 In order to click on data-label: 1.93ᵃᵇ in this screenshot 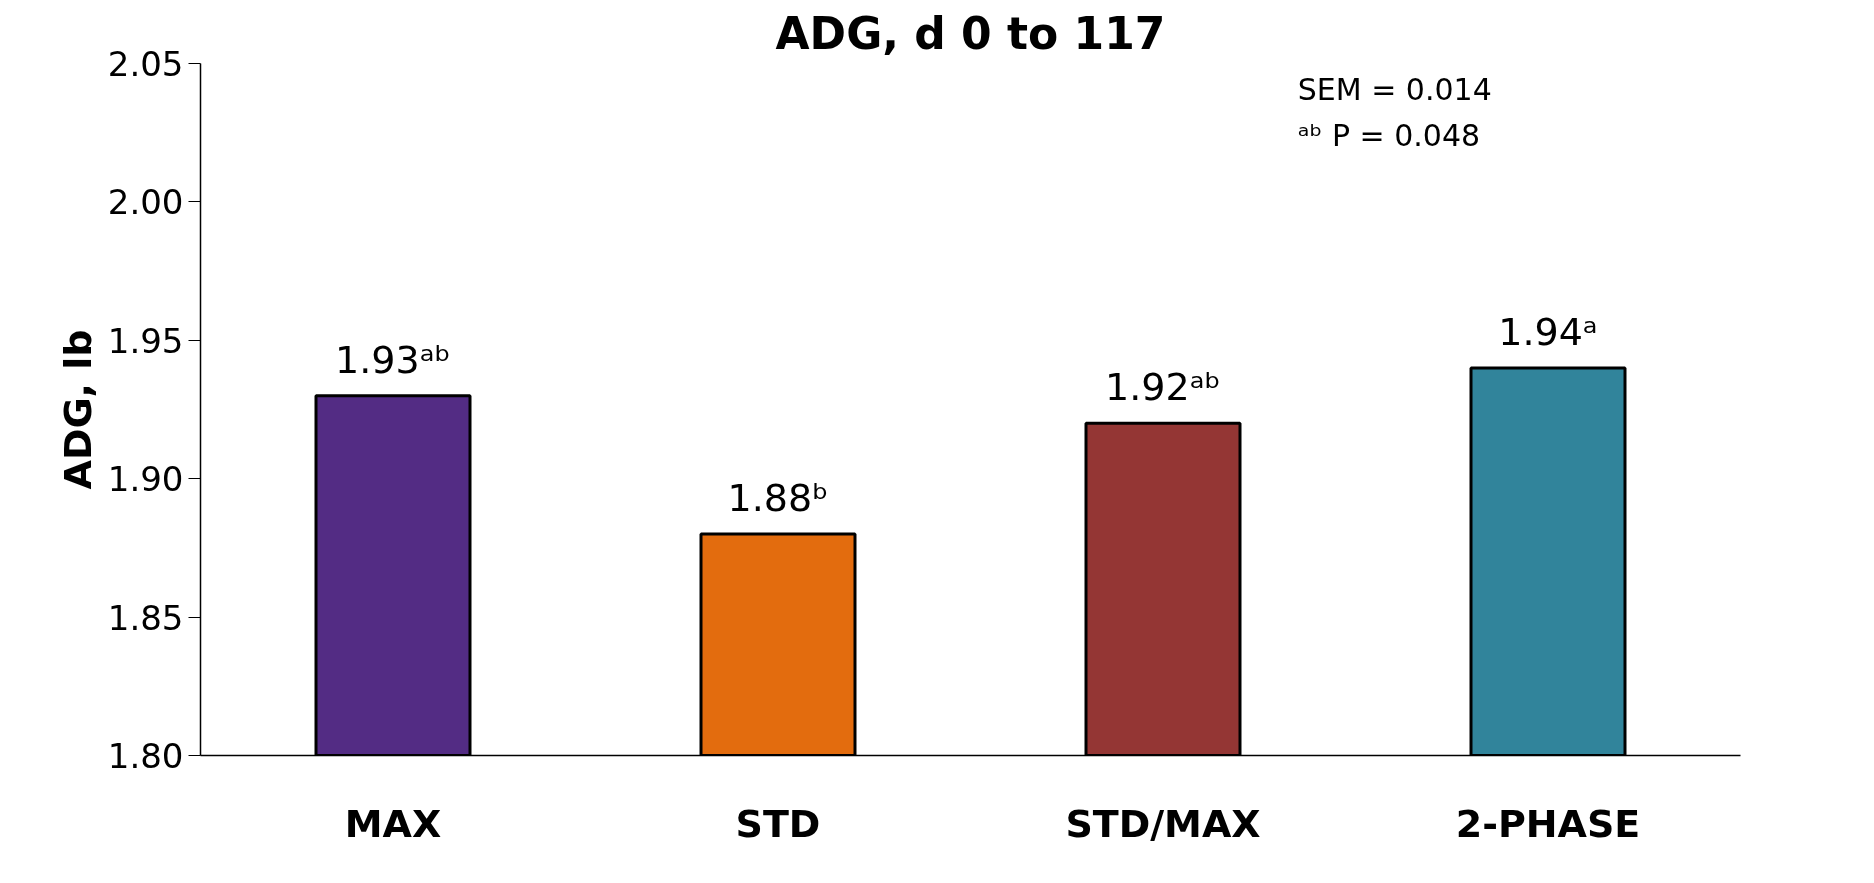, I will do `click(393, 359)`.